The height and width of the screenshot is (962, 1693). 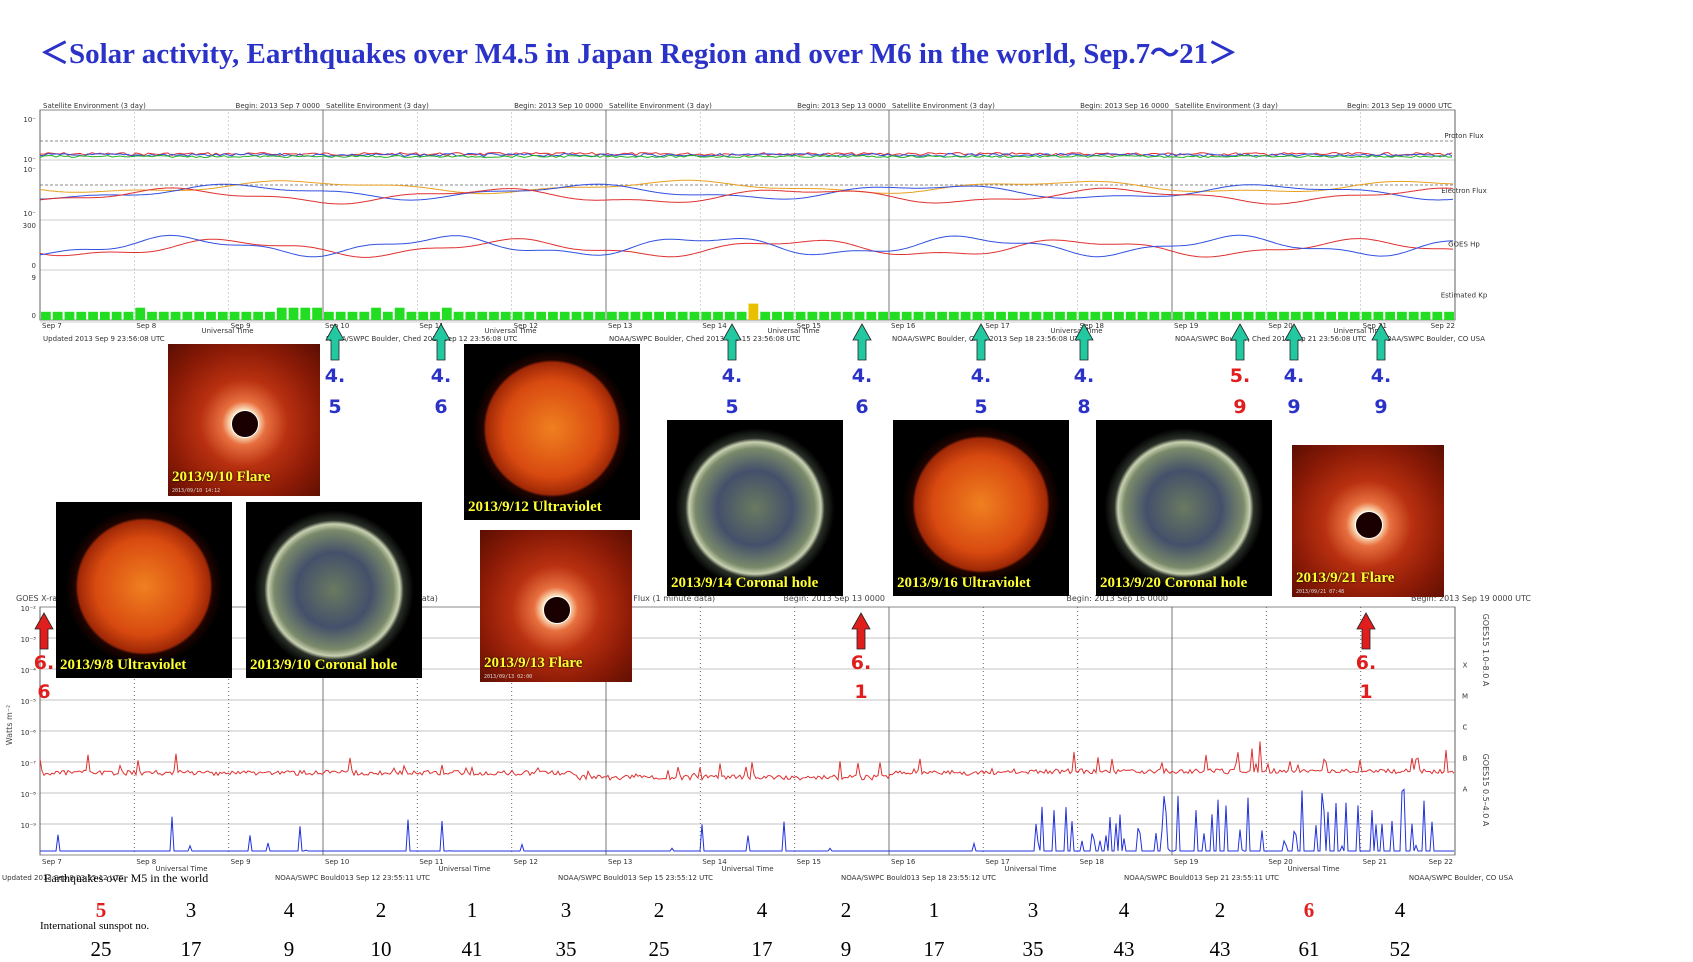 I want to click on sunspot-number: 25, so click(x=101, y=949).